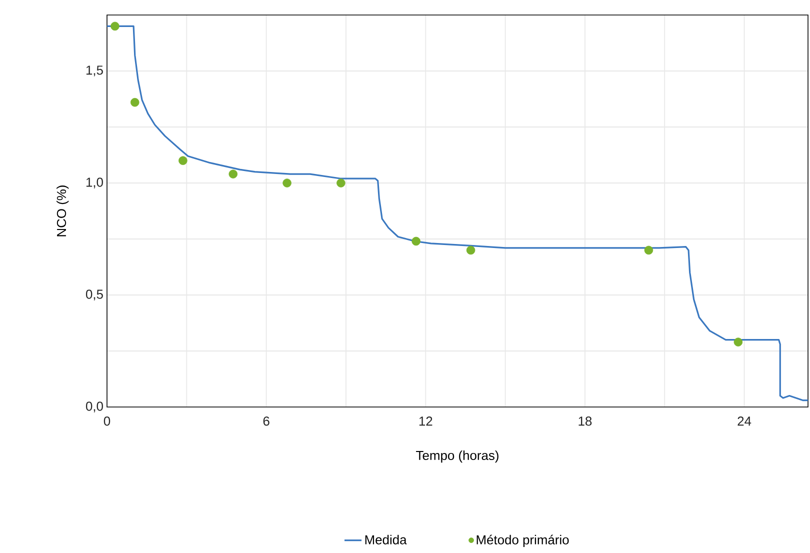 This screenshot has width=810, height=553. Describe the element at coordinates (457, 456) in the screenshot. I see `x-axis-title: Tempo (horas)` at that location.